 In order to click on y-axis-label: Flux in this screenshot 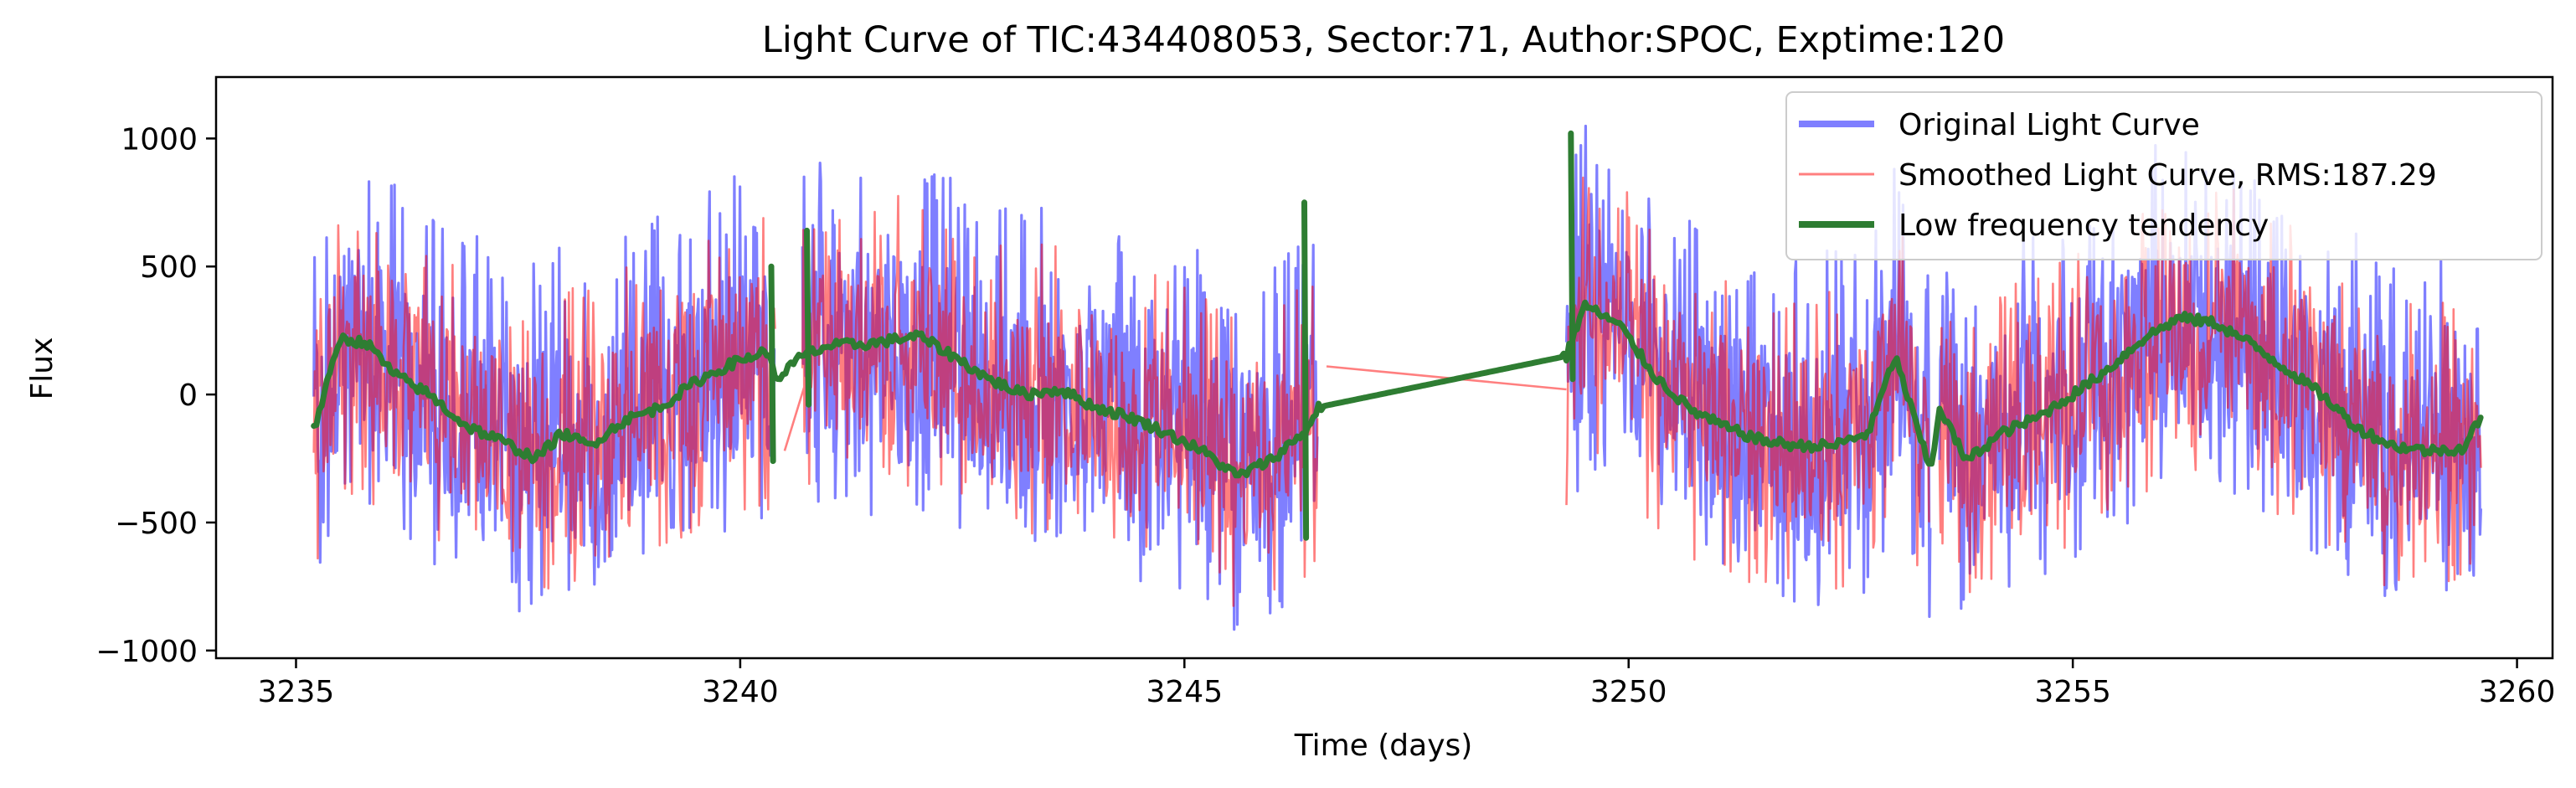, I will do `click(42, 368)`.